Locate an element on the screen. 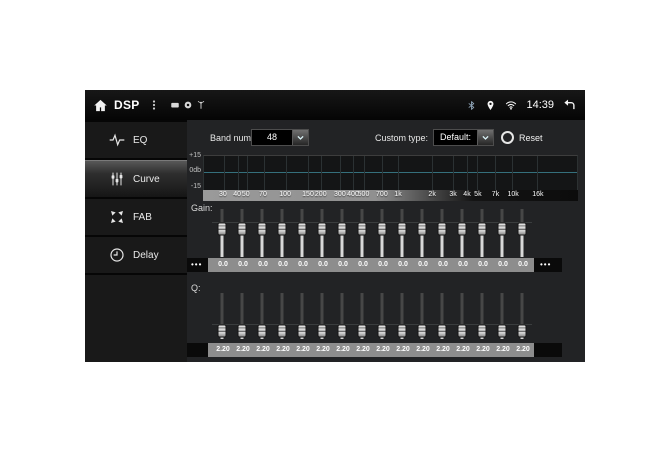  custom-type-dropdown: Default: is located at coordinates (463, 137).